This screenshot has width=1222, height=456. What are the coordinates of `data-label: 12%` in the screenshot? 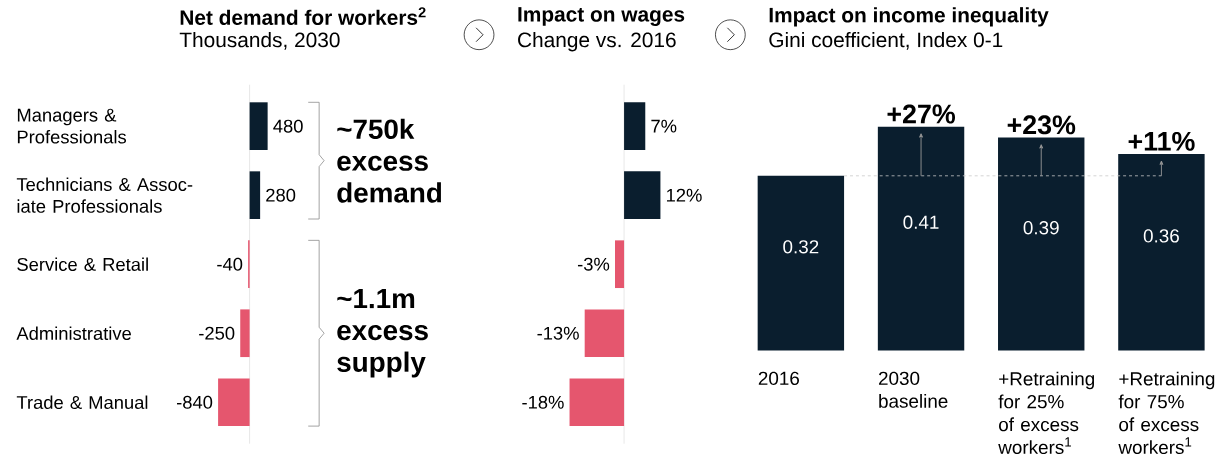 It's located at (684, 195).